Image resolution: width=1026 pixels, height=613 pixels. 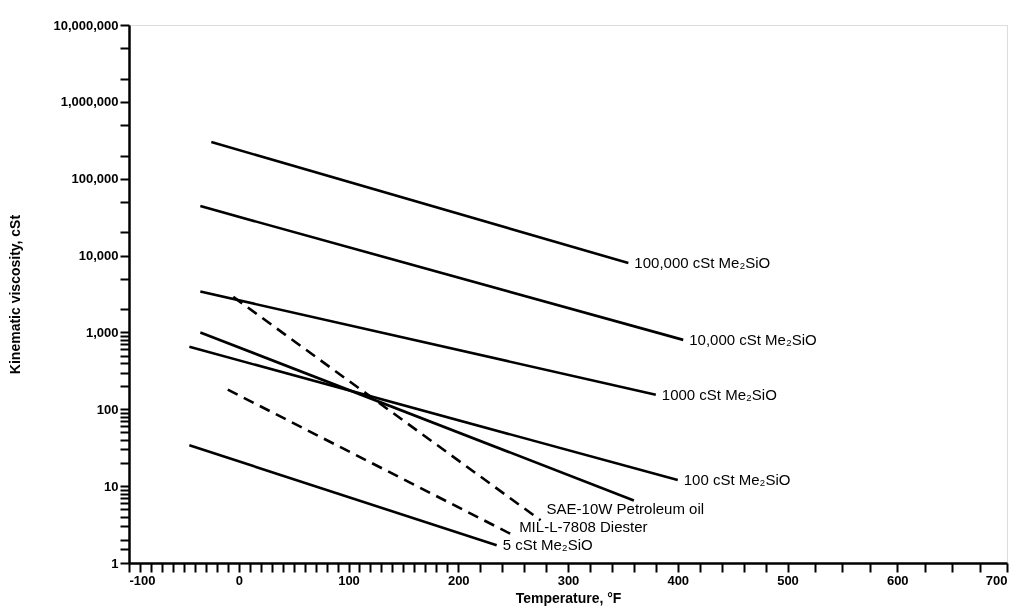 What do you see at coordinates (98, 256) in the screenshot?
I see `y-tick-label: 10,000` at bounding box center [98, 256].